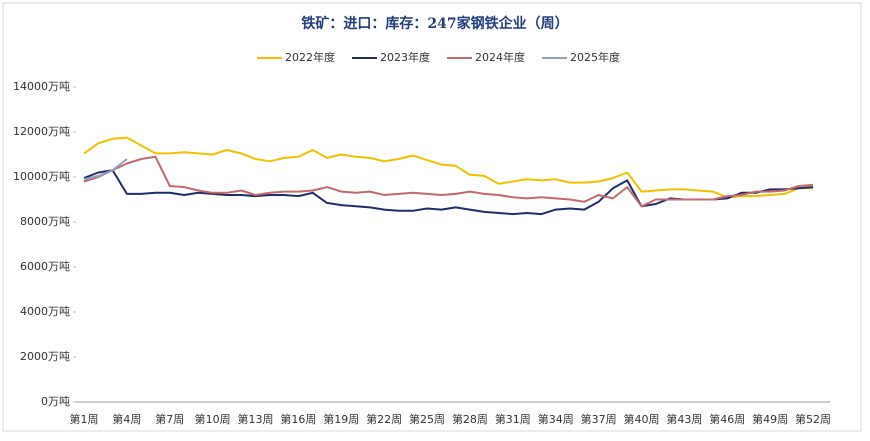 The image size is (870, 441). What do you see at coordinates (770, 419) in the screenshot?
I see `x-tick-label: 第49周` at bounding box center [770, 419].